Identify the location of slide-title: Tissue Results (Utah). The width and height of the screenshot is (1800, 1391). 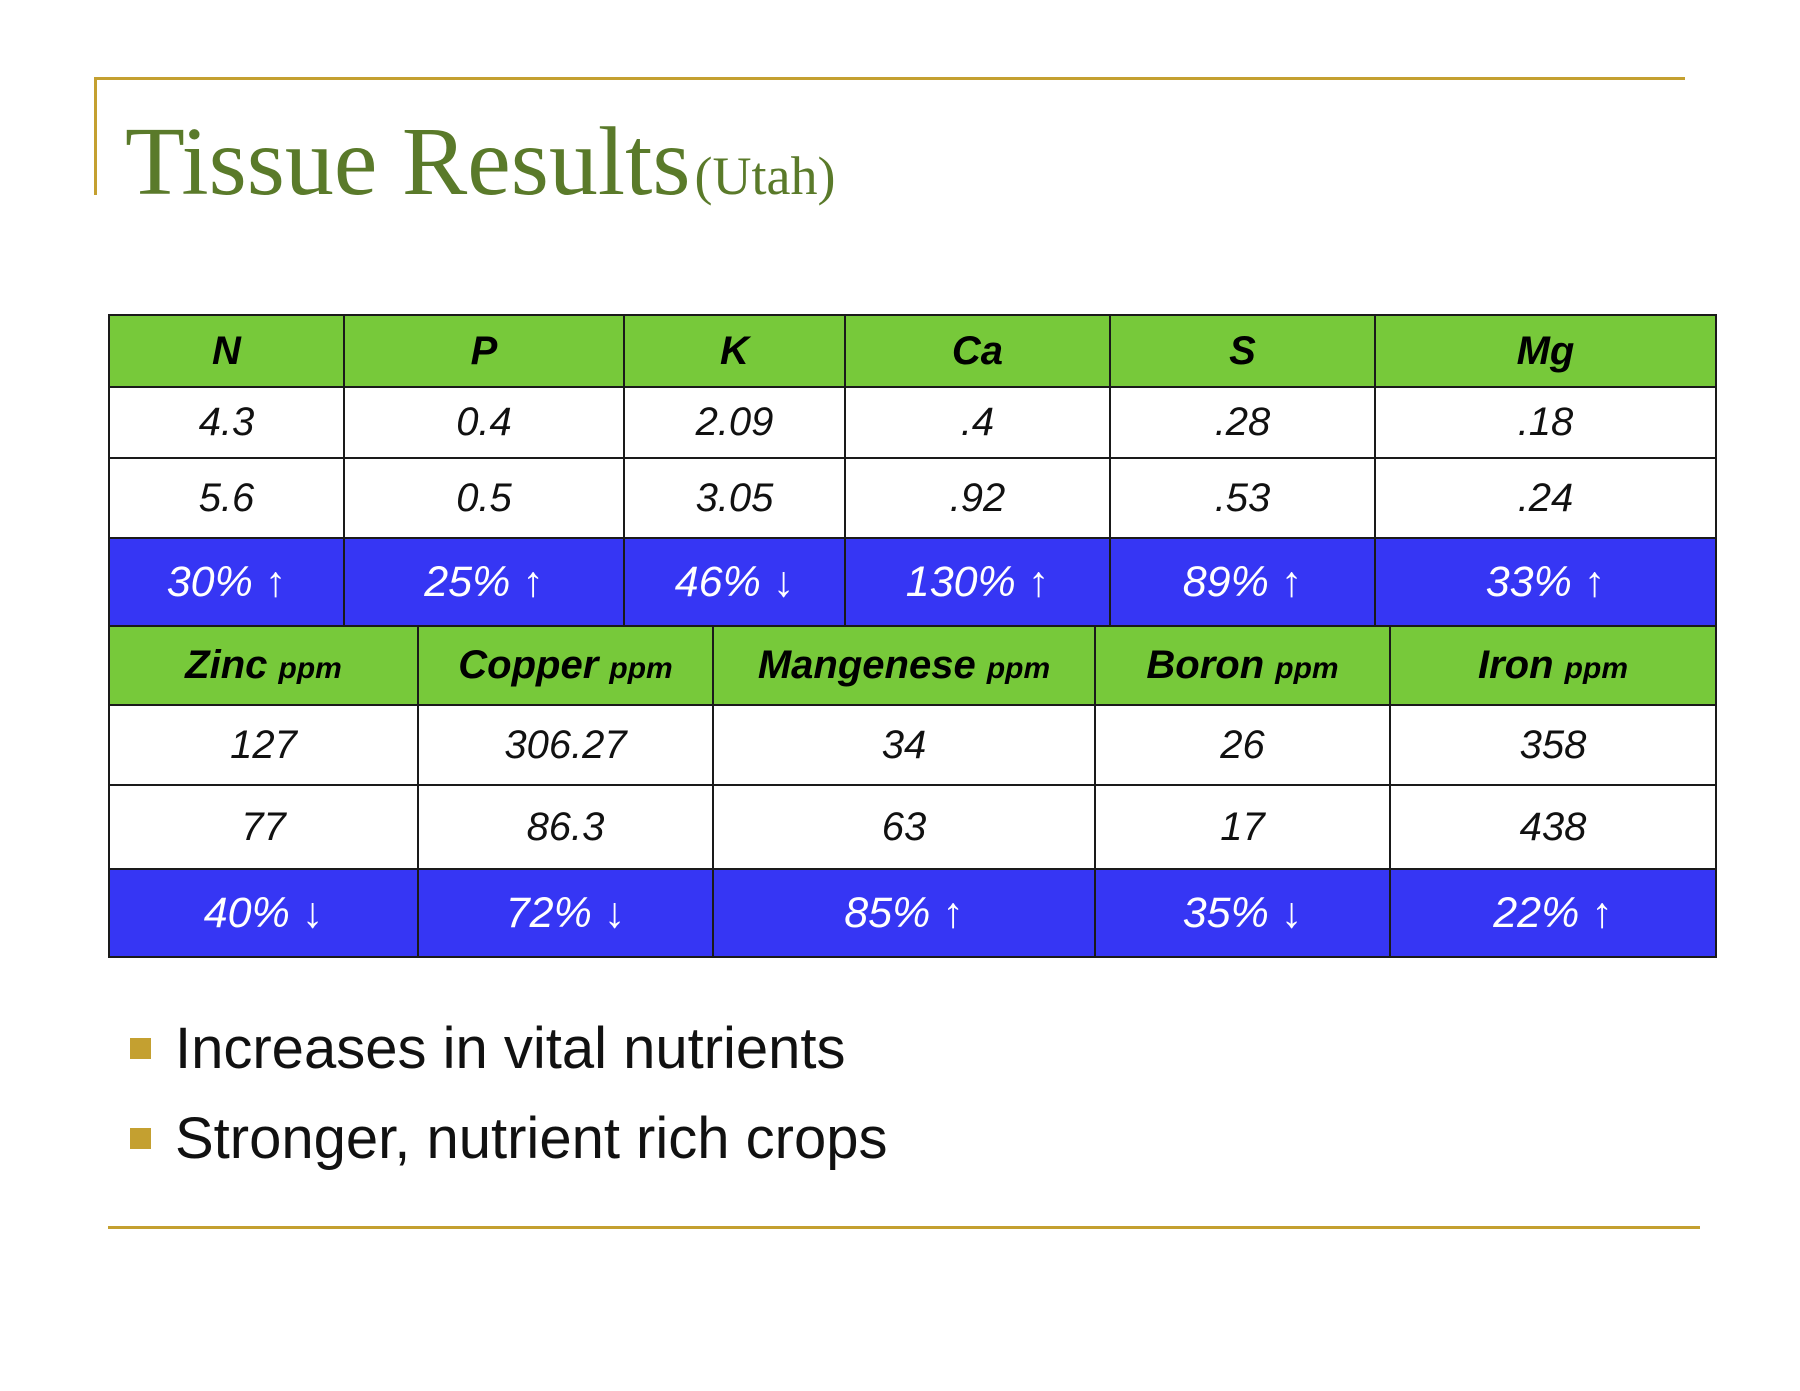
(480, 162).